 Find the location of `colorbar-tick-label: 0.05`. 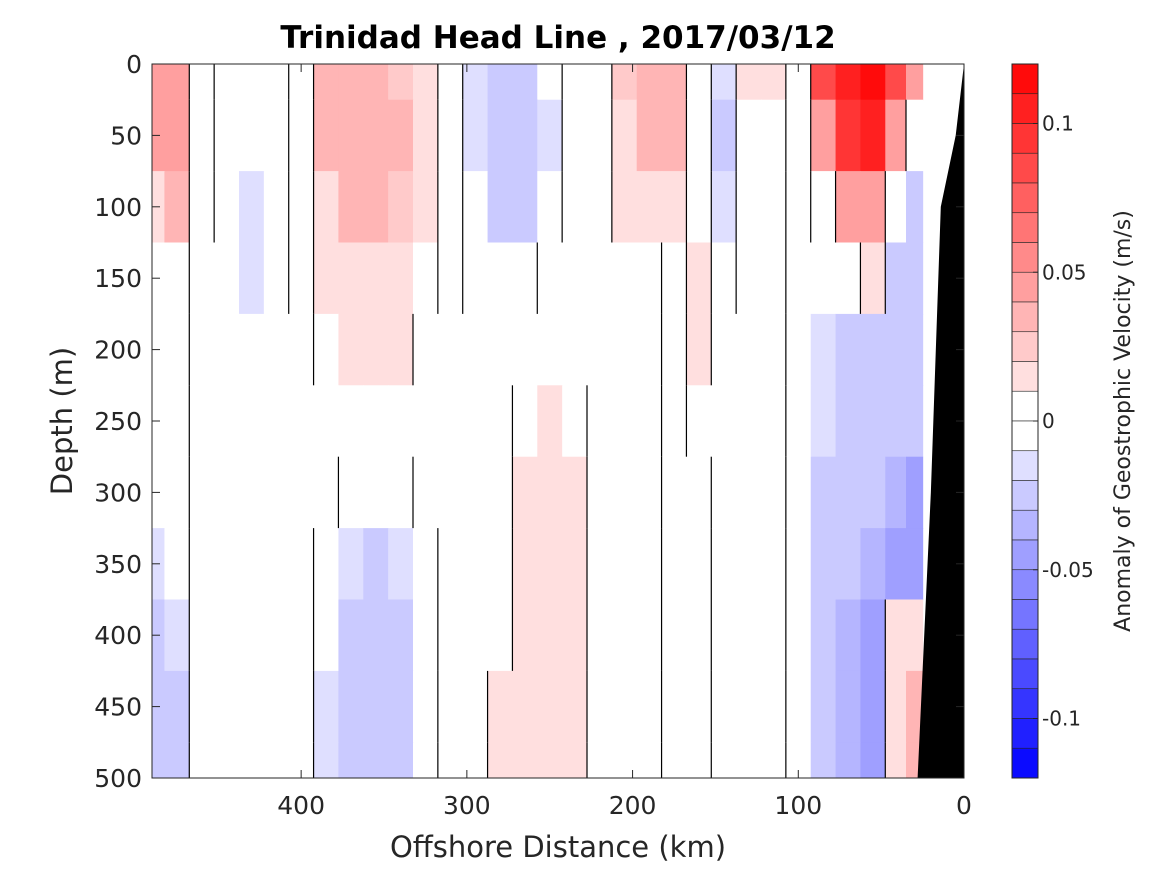

colorbar-tick-label: 0.05 is located at coordinates (1064, 272).